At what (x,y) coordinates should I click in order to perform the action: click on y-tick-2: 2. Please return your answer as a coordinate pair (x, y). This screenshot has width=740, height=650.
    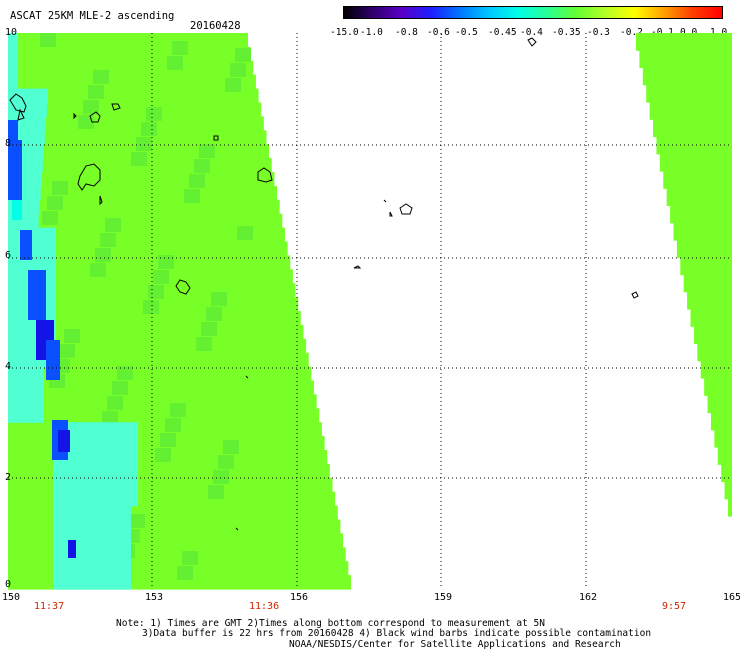
    Looking at the image, I should click on (8, 477).